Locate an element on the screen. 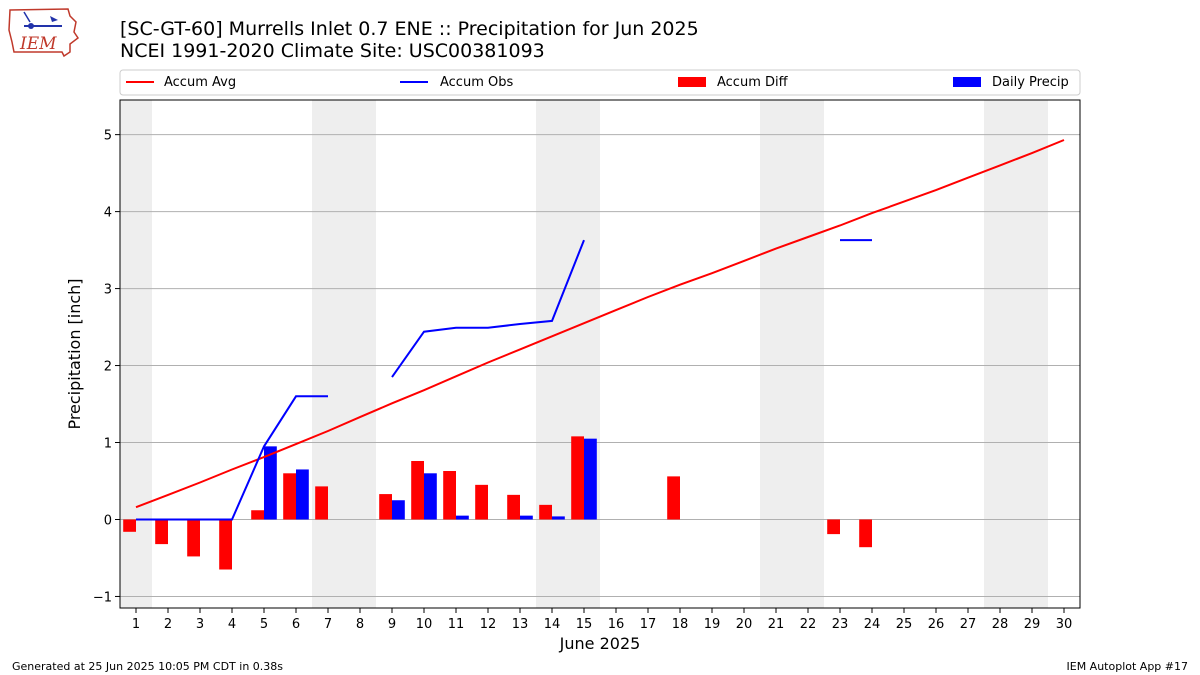 The height and width of the screenshot is (675, 1200). x-tick-label: 12 is located at coordinates (488, 624).